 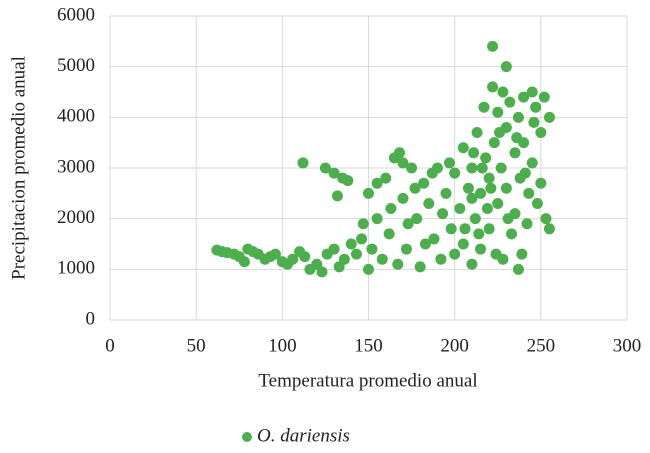 What do you see at coordinates (76, 65) in the screenshot?
I see `y-tick-label: 5000` at bounding box center [76, 65].